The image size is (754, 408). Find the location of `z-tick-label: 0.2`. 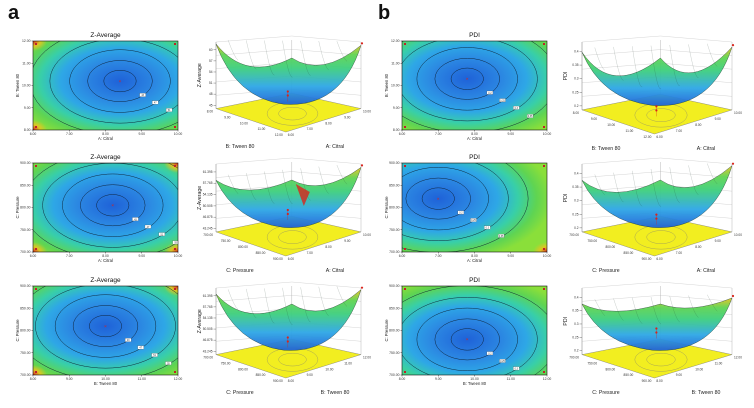

z-tick-label: 0.2 is located at coordinates (576, 228).